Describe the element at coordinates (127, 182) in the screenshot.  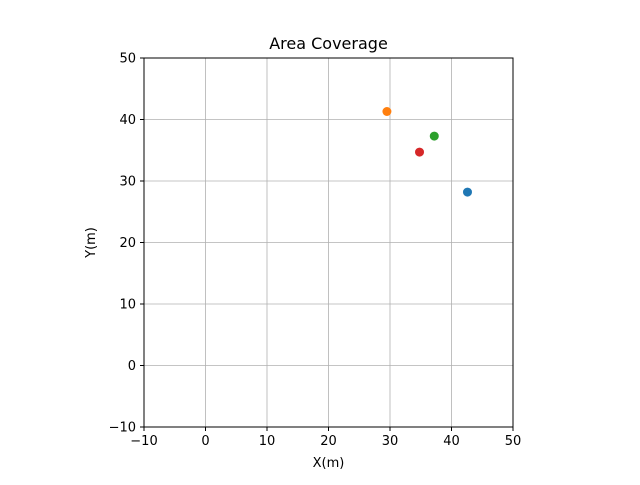
I see `y-tick-label: 30` at that location.